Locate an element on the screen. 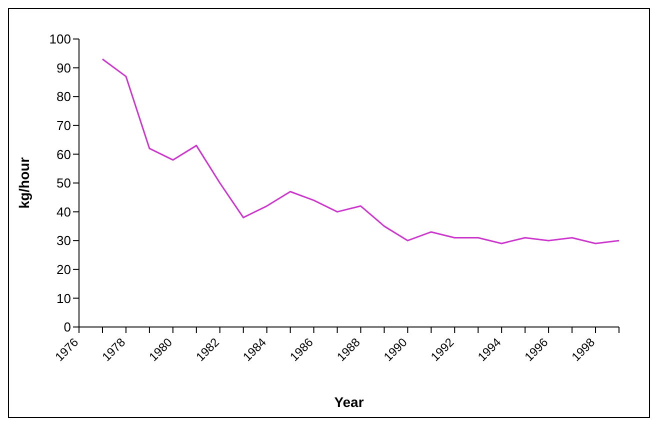 The height and width of the screenshot is (427, 658). y-axis-title: kg/hour is located at coordinates (24, 182).